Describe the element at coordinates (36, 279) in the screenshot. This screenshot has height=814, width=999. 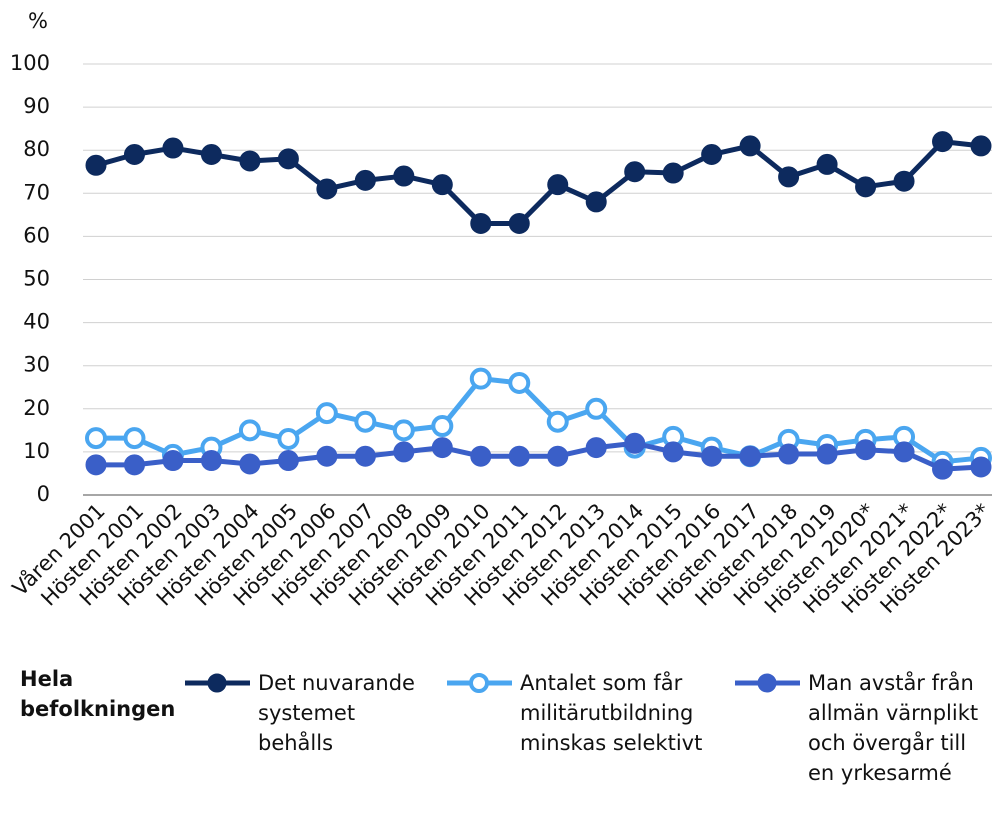
I see `y-tick-label: 50` at that location.